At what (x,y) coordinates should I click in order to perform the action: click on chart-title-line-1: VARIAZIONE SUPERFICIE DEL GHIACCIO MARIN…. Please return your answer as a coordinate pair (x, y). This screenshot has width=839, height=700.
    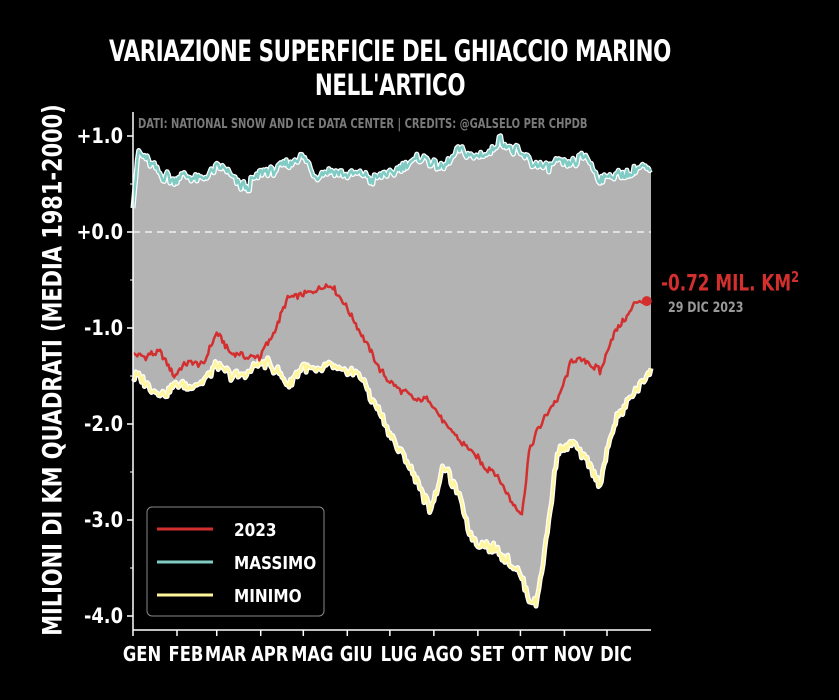
    Looking at the image, I should click on (390, 51).